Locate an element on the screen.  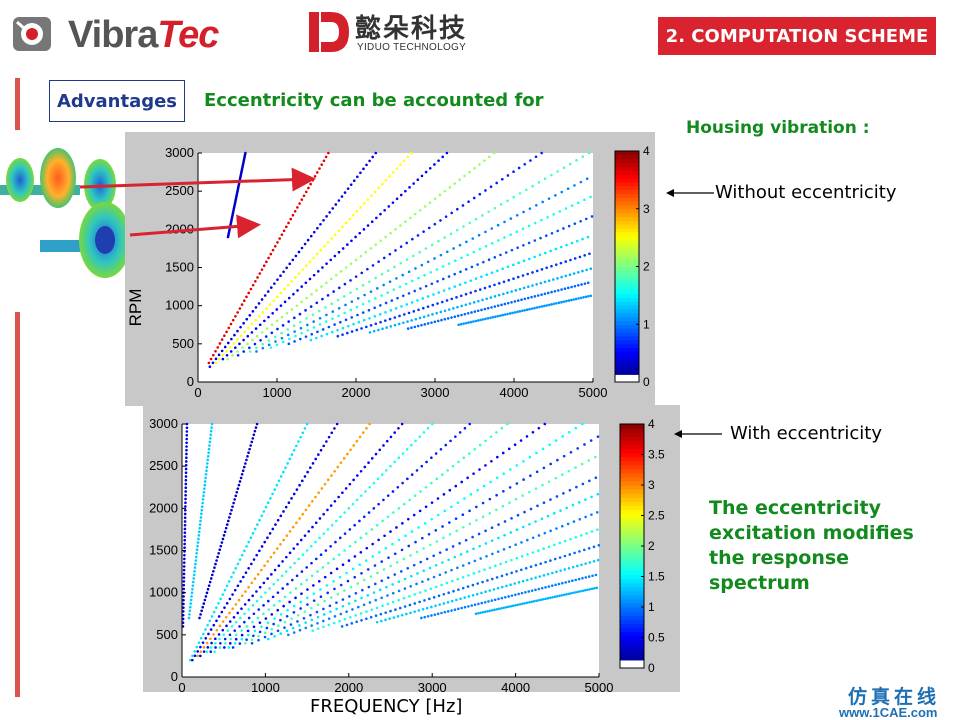
shaft-upper is located at coordinates (40, 190).